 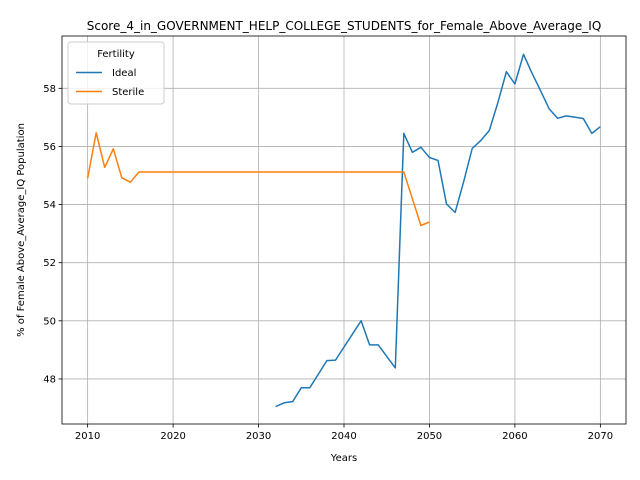 I want to click on legend: Fertility Ideal Sterile, so click(x=116, y=73).